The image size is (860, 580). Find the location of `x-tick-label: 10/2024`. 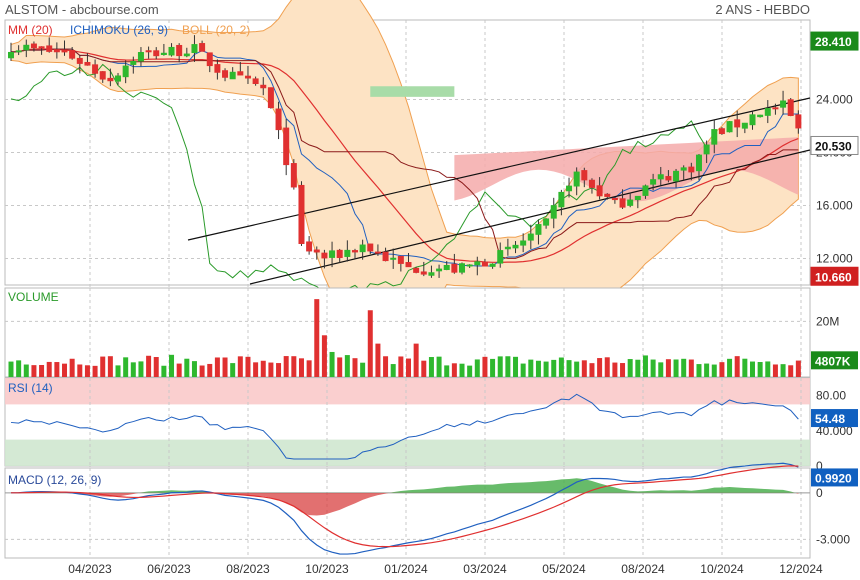

x-tick-label: 10/2024 is located at coordinates (722, 569).